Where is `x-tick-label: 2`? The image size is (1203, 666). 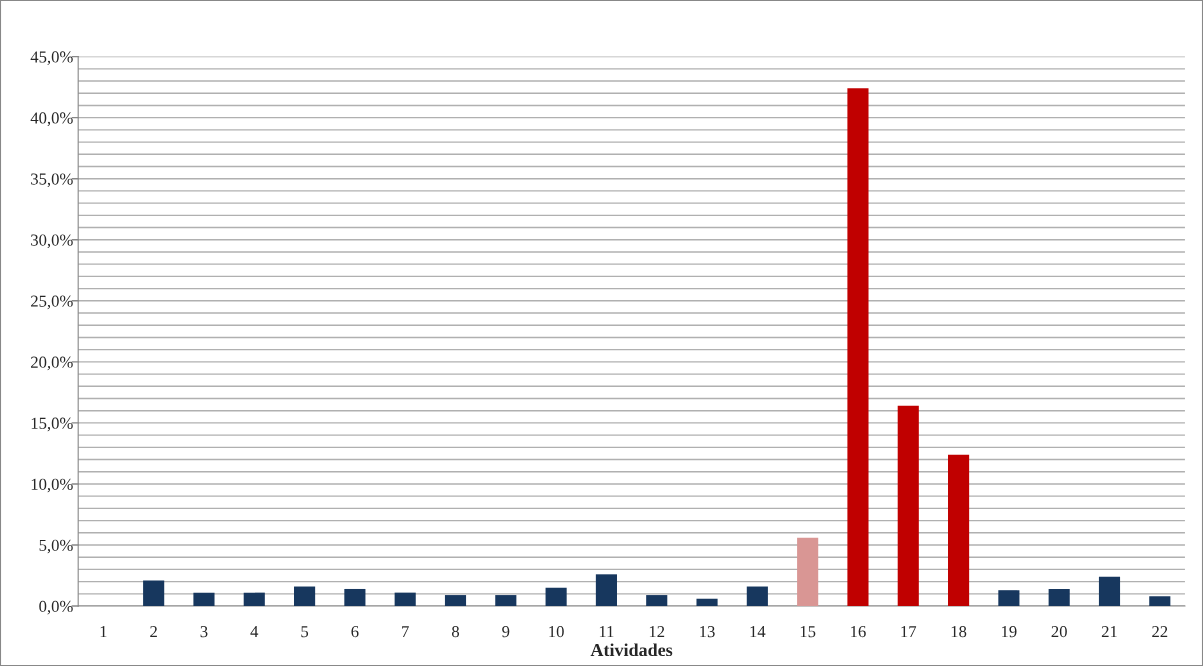 x-tick-label: 2 is located at coordinates (153, 632).